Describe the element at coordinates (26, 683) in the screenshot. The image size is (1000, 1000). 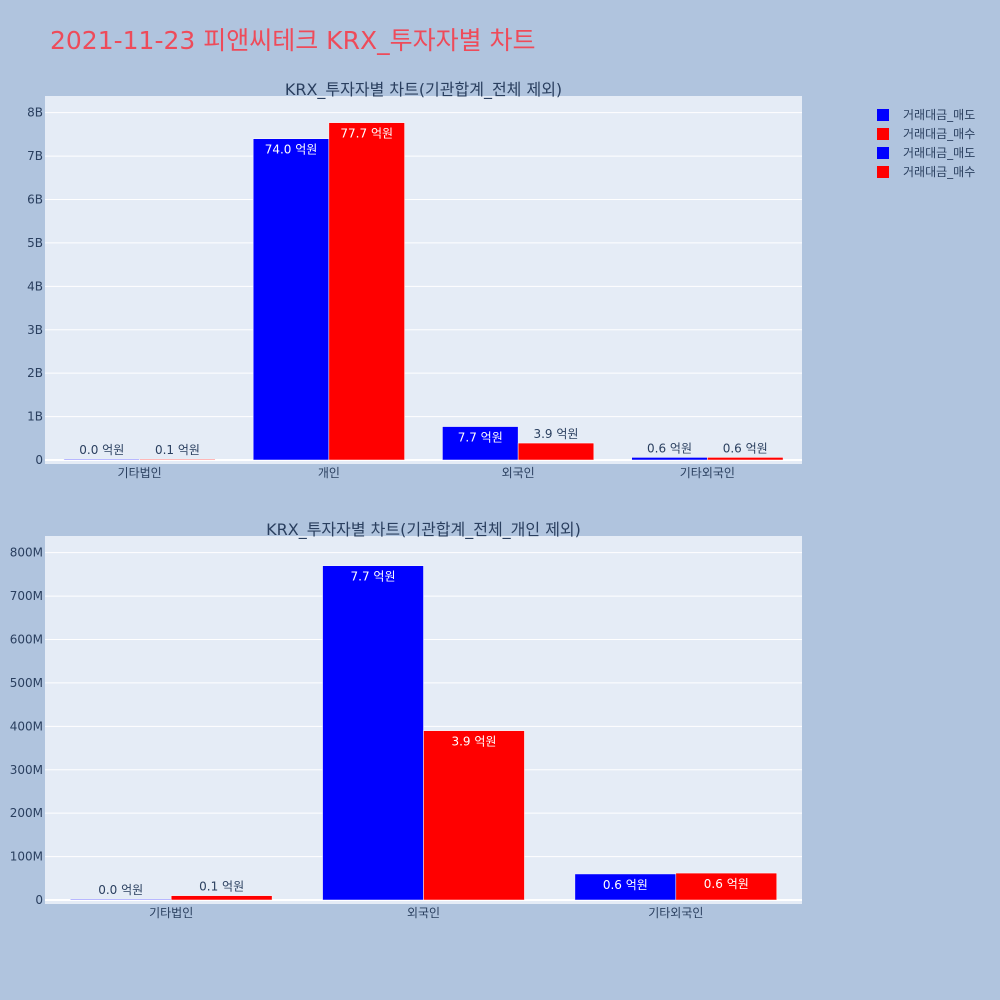
I see `y-tick-label: 500M` at that location.